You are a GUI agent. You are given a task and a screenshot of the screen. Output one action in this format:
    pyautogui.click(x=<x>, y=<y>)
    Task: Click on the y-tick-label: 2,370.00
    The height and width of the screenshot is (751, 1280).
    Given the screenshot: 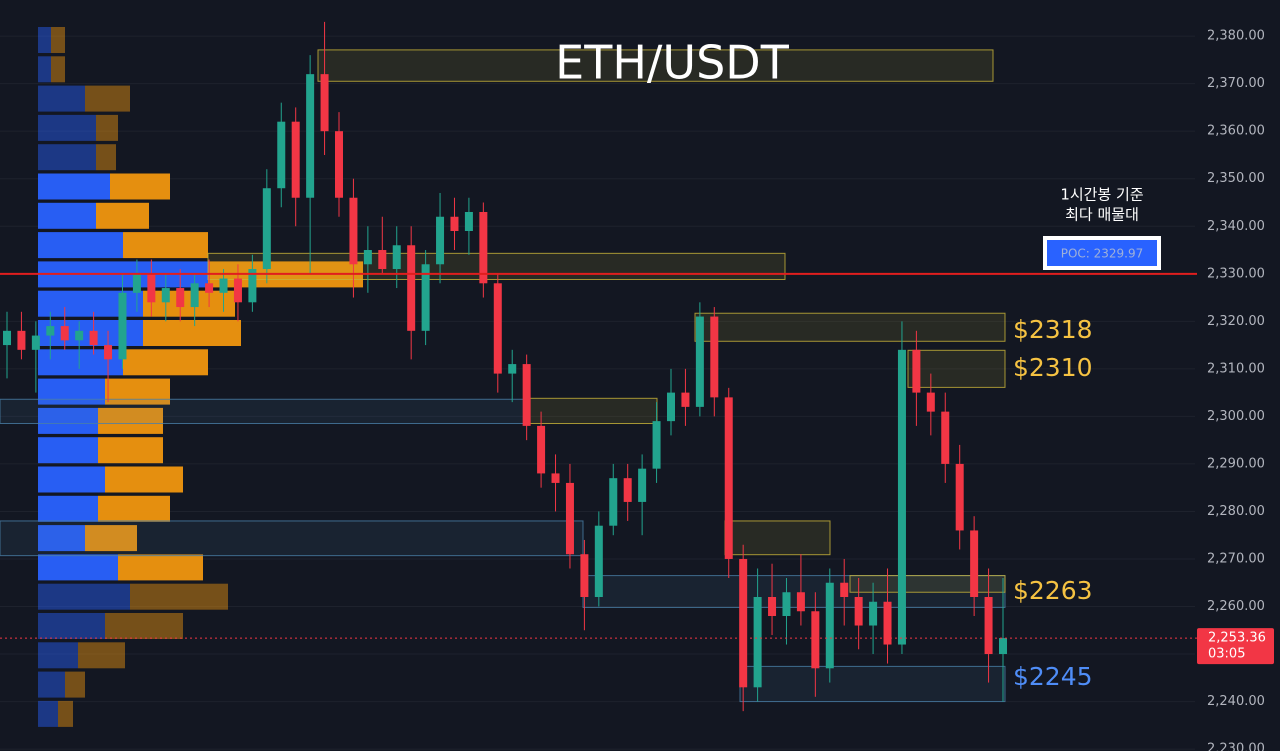 What is the action you would take?
    pyautogui.click(x=1236, y=83)
    